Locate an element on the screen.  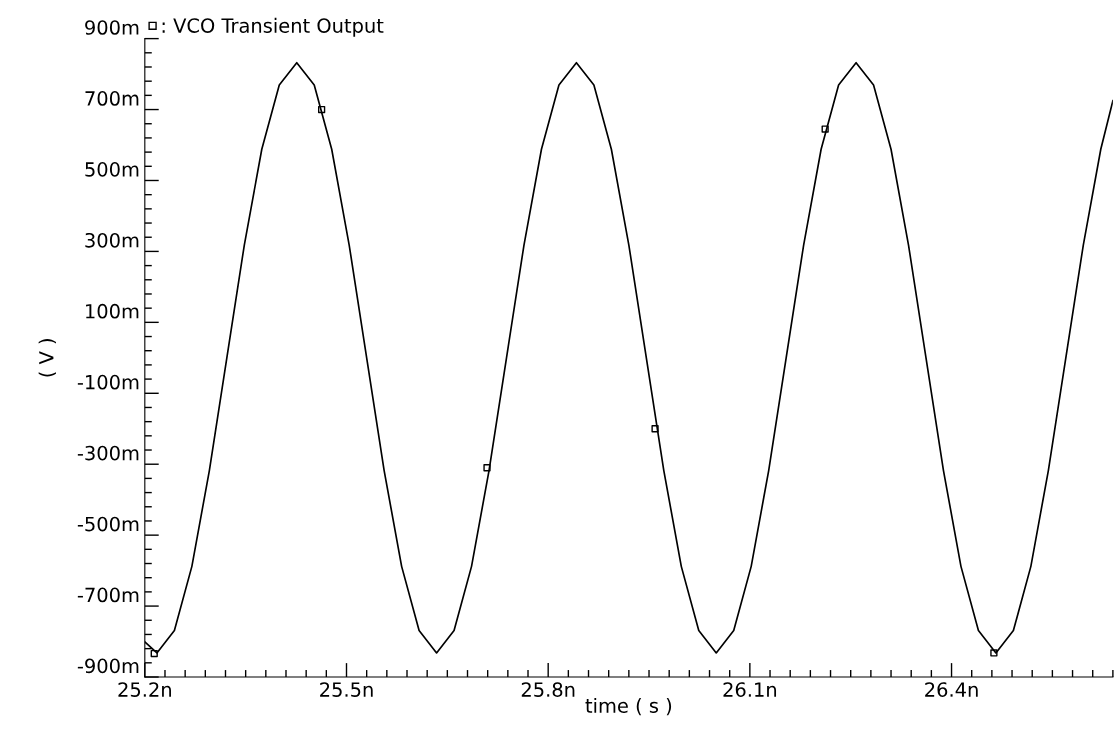
y-tick-label: -900m is located at coordinates (108, 666).